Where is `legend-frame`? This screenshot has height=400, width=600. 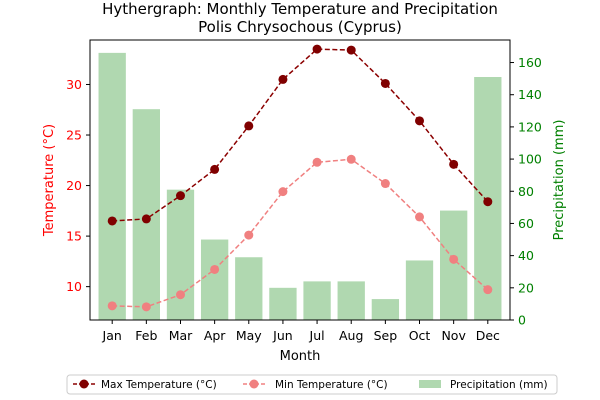
legend-frame is located at coordinates (312, 384).